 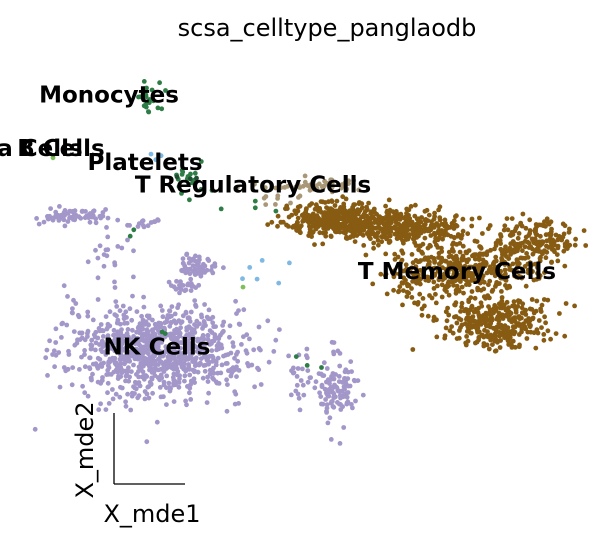 What do you see at coordinates (144, 163) in the screenshot?
I see `cluster-label-platelets: Platelets` at bounding box center [144, 163].